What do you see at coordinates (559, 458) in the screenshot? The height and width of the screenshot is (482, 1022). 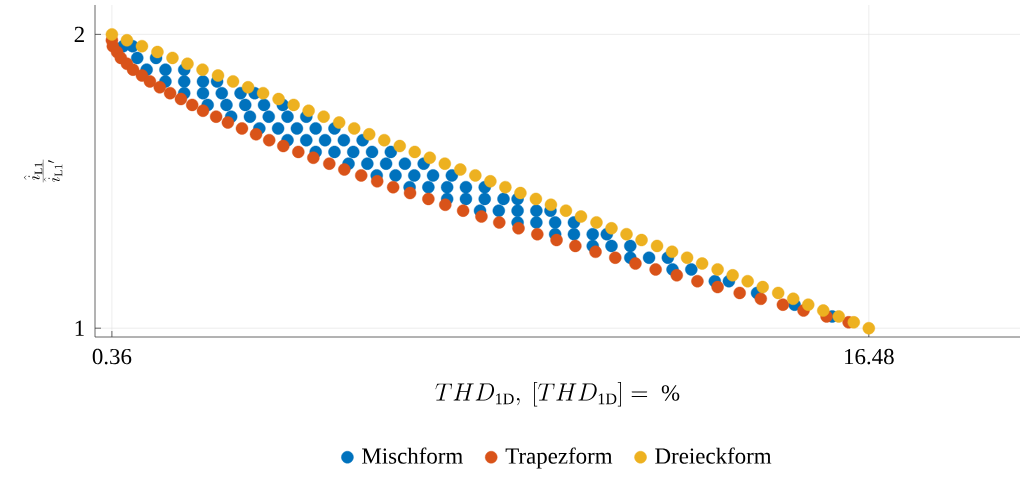 I see `legend-label: Trapezform` at bounding box center [559, 458].